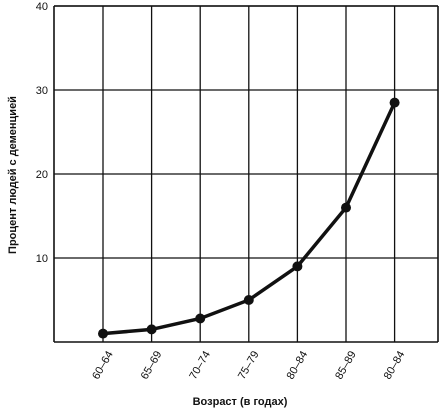  Describe the element at coordinates (240, 402) in the screenshot. I see `x-axis-title: Возраст (в годах)` at that location.